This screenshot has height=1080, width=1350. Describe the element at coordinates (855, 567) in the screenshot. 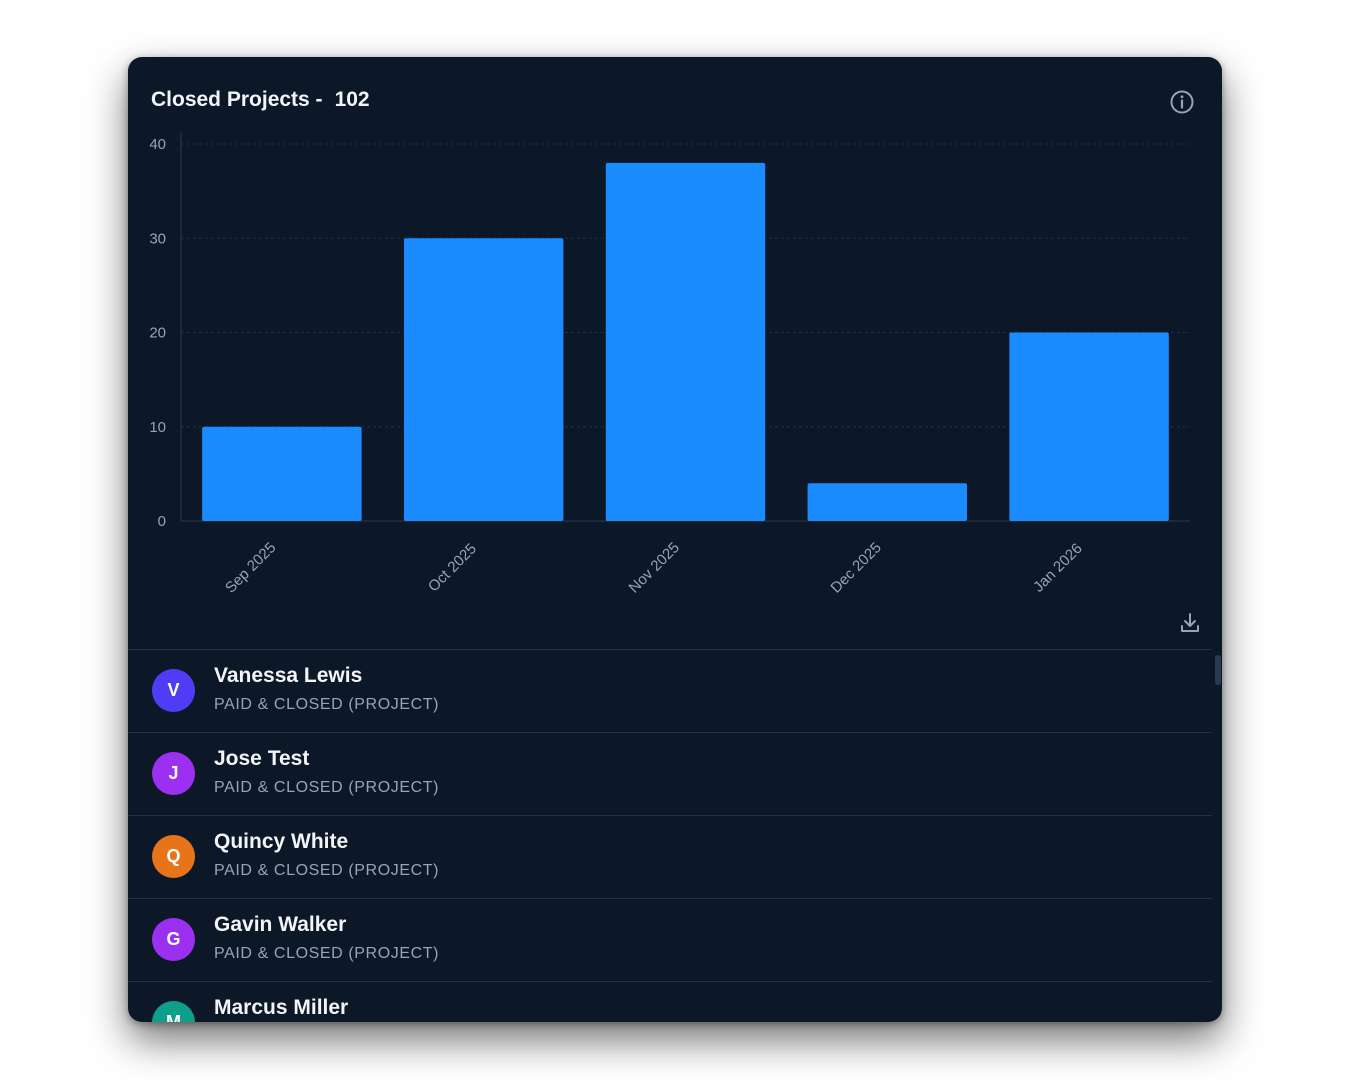

I see `x-tick-label: Dec 2025` at that location.